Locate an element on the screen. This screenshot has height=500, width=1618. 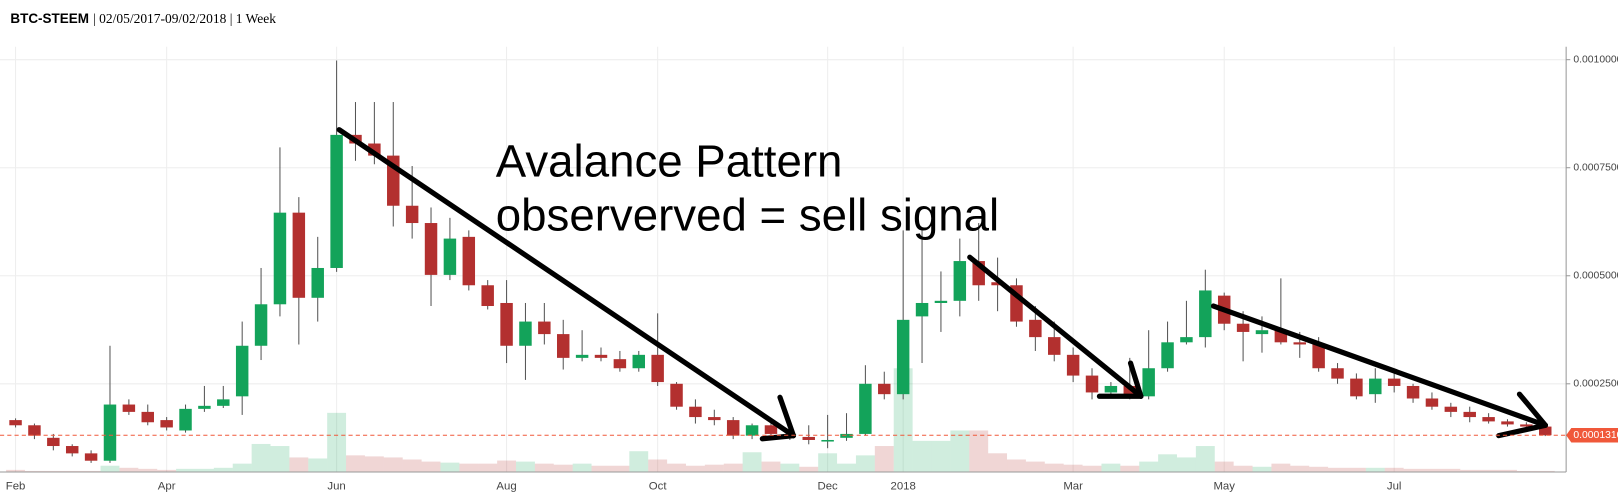
x-tick-label: Feb is located at coordinates (16, 487).